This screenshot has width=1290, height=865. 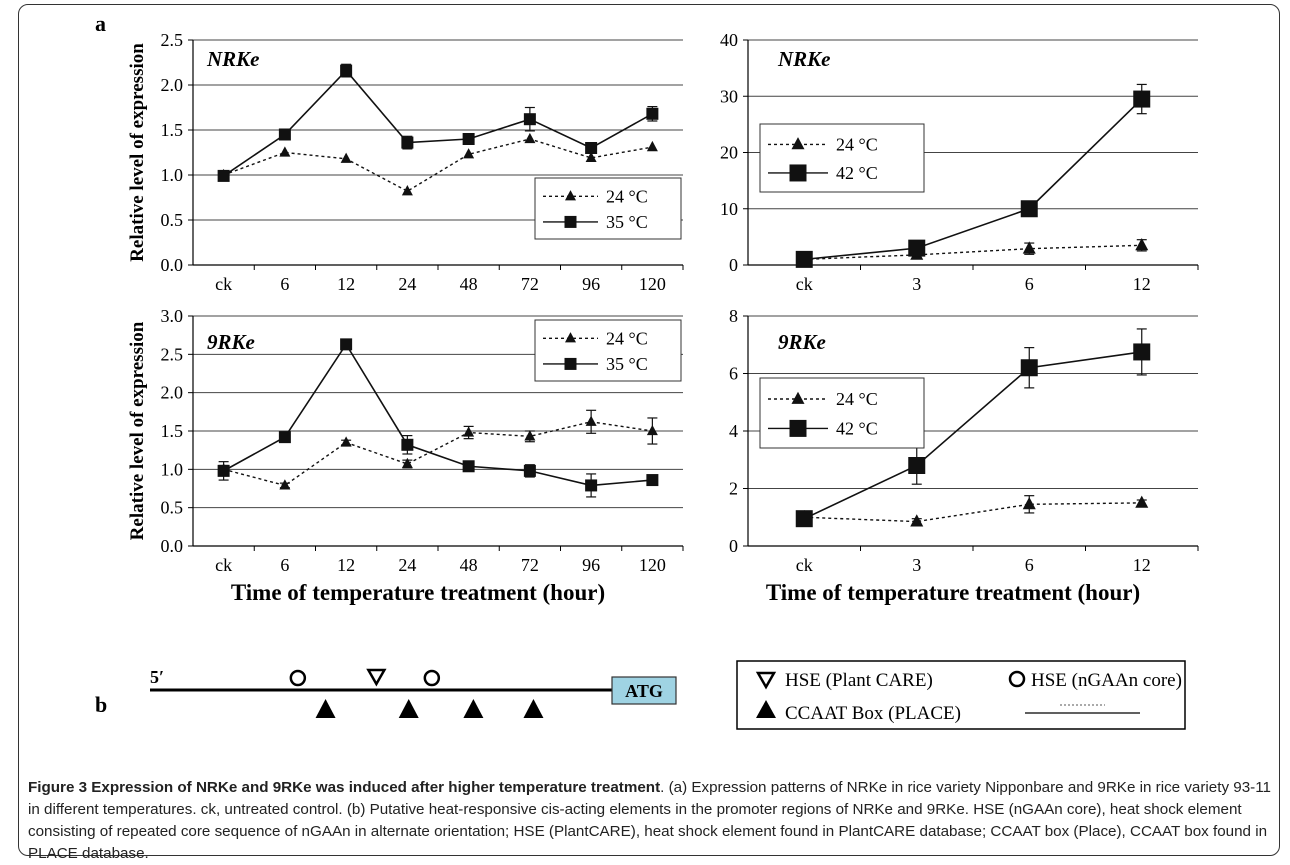 I want to click on x-axis-label: Time of temperature treatment (hour), so click(x=953, y=592).